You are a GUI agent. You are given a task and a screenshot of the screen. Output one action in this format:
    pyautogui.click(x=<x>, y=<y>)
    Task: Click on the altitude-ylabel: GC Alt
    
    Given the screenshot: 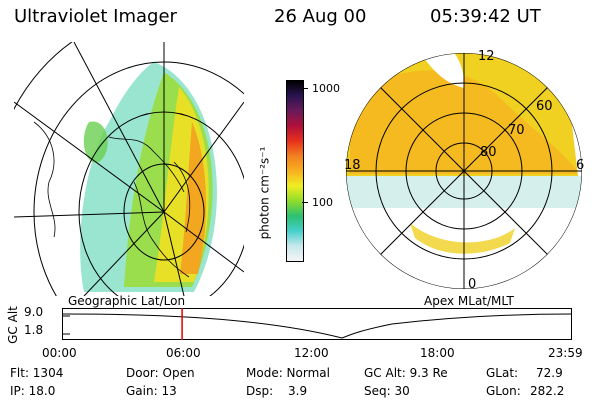 What is the action you would take?
    pyautogui.click(x=12, y=325)
    